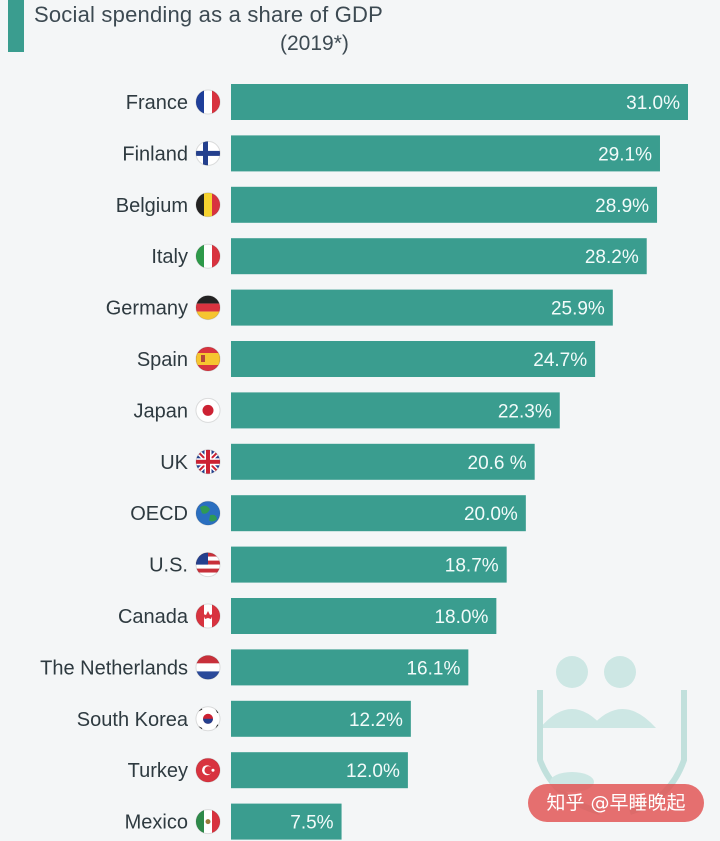  I want to click on category-label: Finland, so click(155, 154).